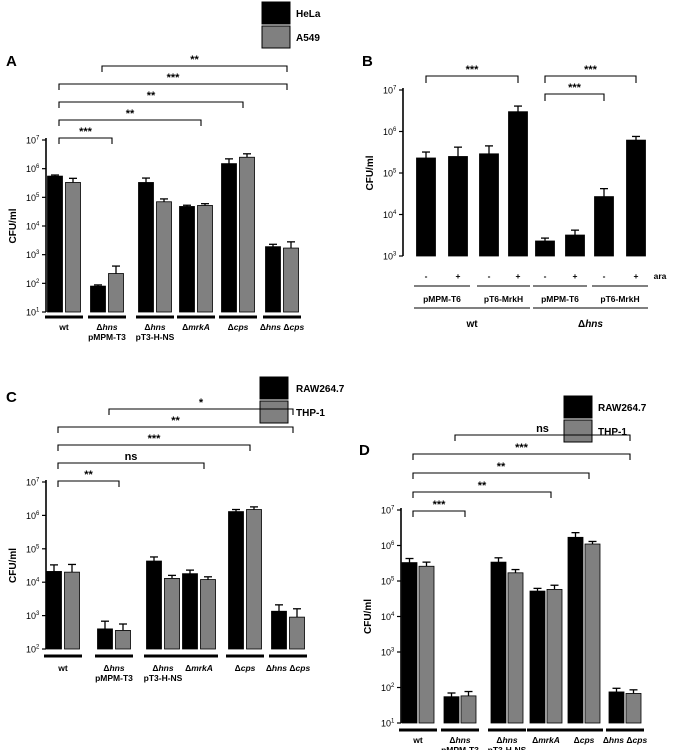 The image size is (680, 750). Describe the element at coordinates (106, 327) in the screenshot. I see `category-label: Δhns` at that location.